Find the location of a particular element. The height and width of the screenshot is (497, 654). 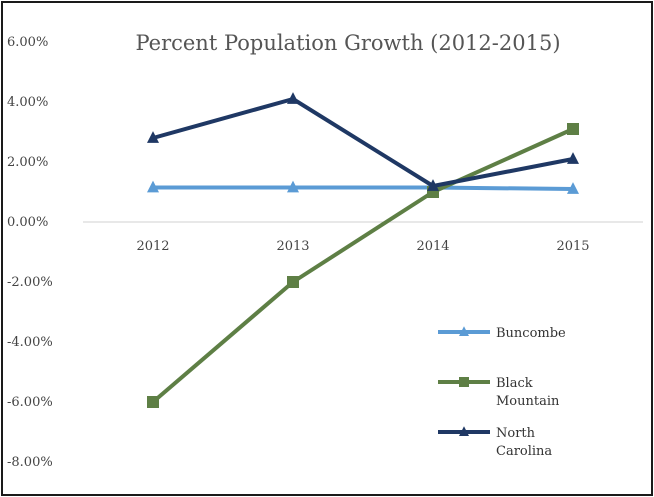

x-tick-label: 2015 is located at coordinates (572, 246).